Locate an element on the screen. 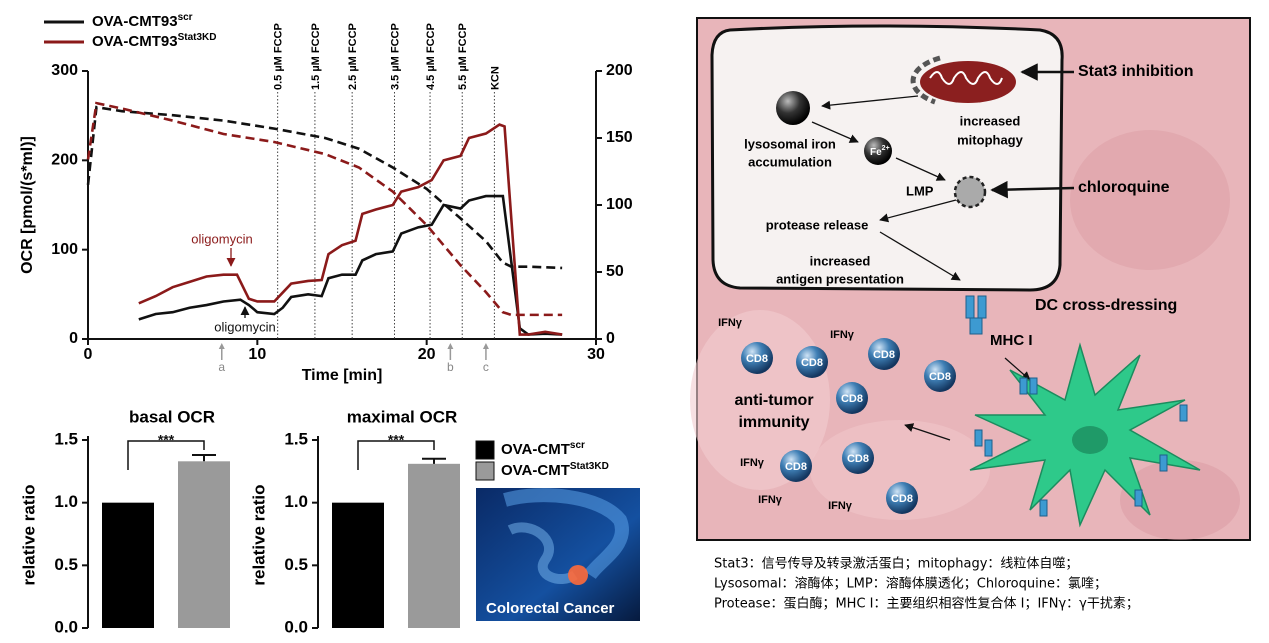 This screenshot has height=643, width=1269. injection-label: 2.5 µM FCCP is located at coordinates (353, 56).